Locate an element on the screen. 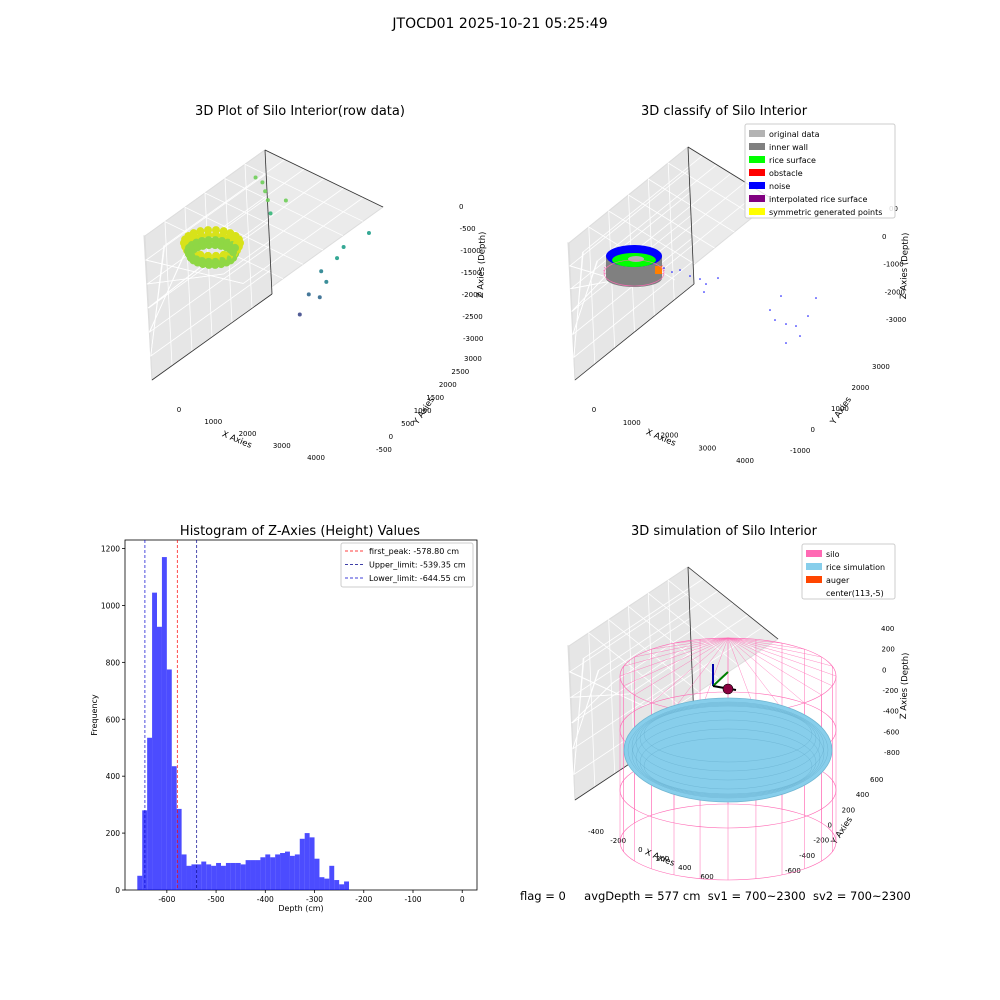  p2-legend-entry: symmetric generated points is located at coordinates (825, 212).